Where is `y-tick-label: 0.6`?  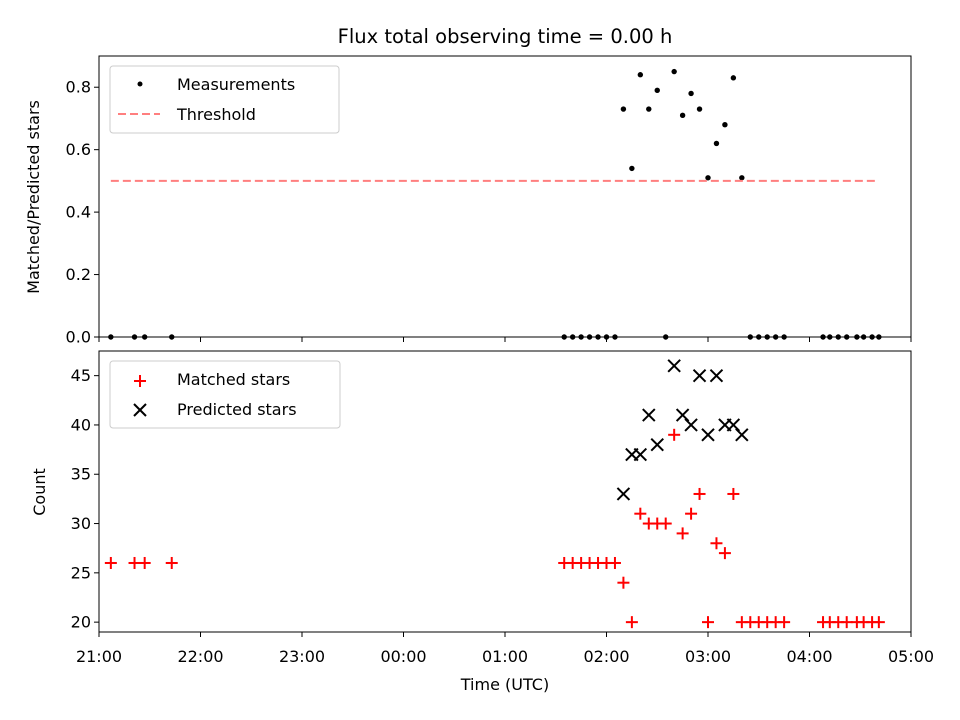
y-tick-label: 0.6 is located at coordinates (78, 149).